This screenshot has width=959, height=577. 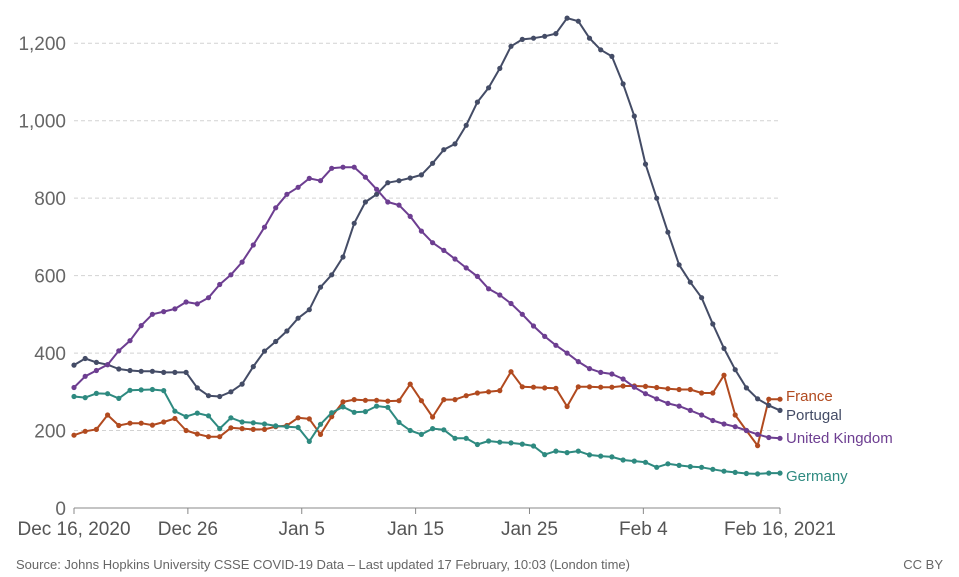 What do you see at coordinates (42, 44) in the screenshot?
I see `y-tick-label: 1,200` at bounding box center [42, 44].